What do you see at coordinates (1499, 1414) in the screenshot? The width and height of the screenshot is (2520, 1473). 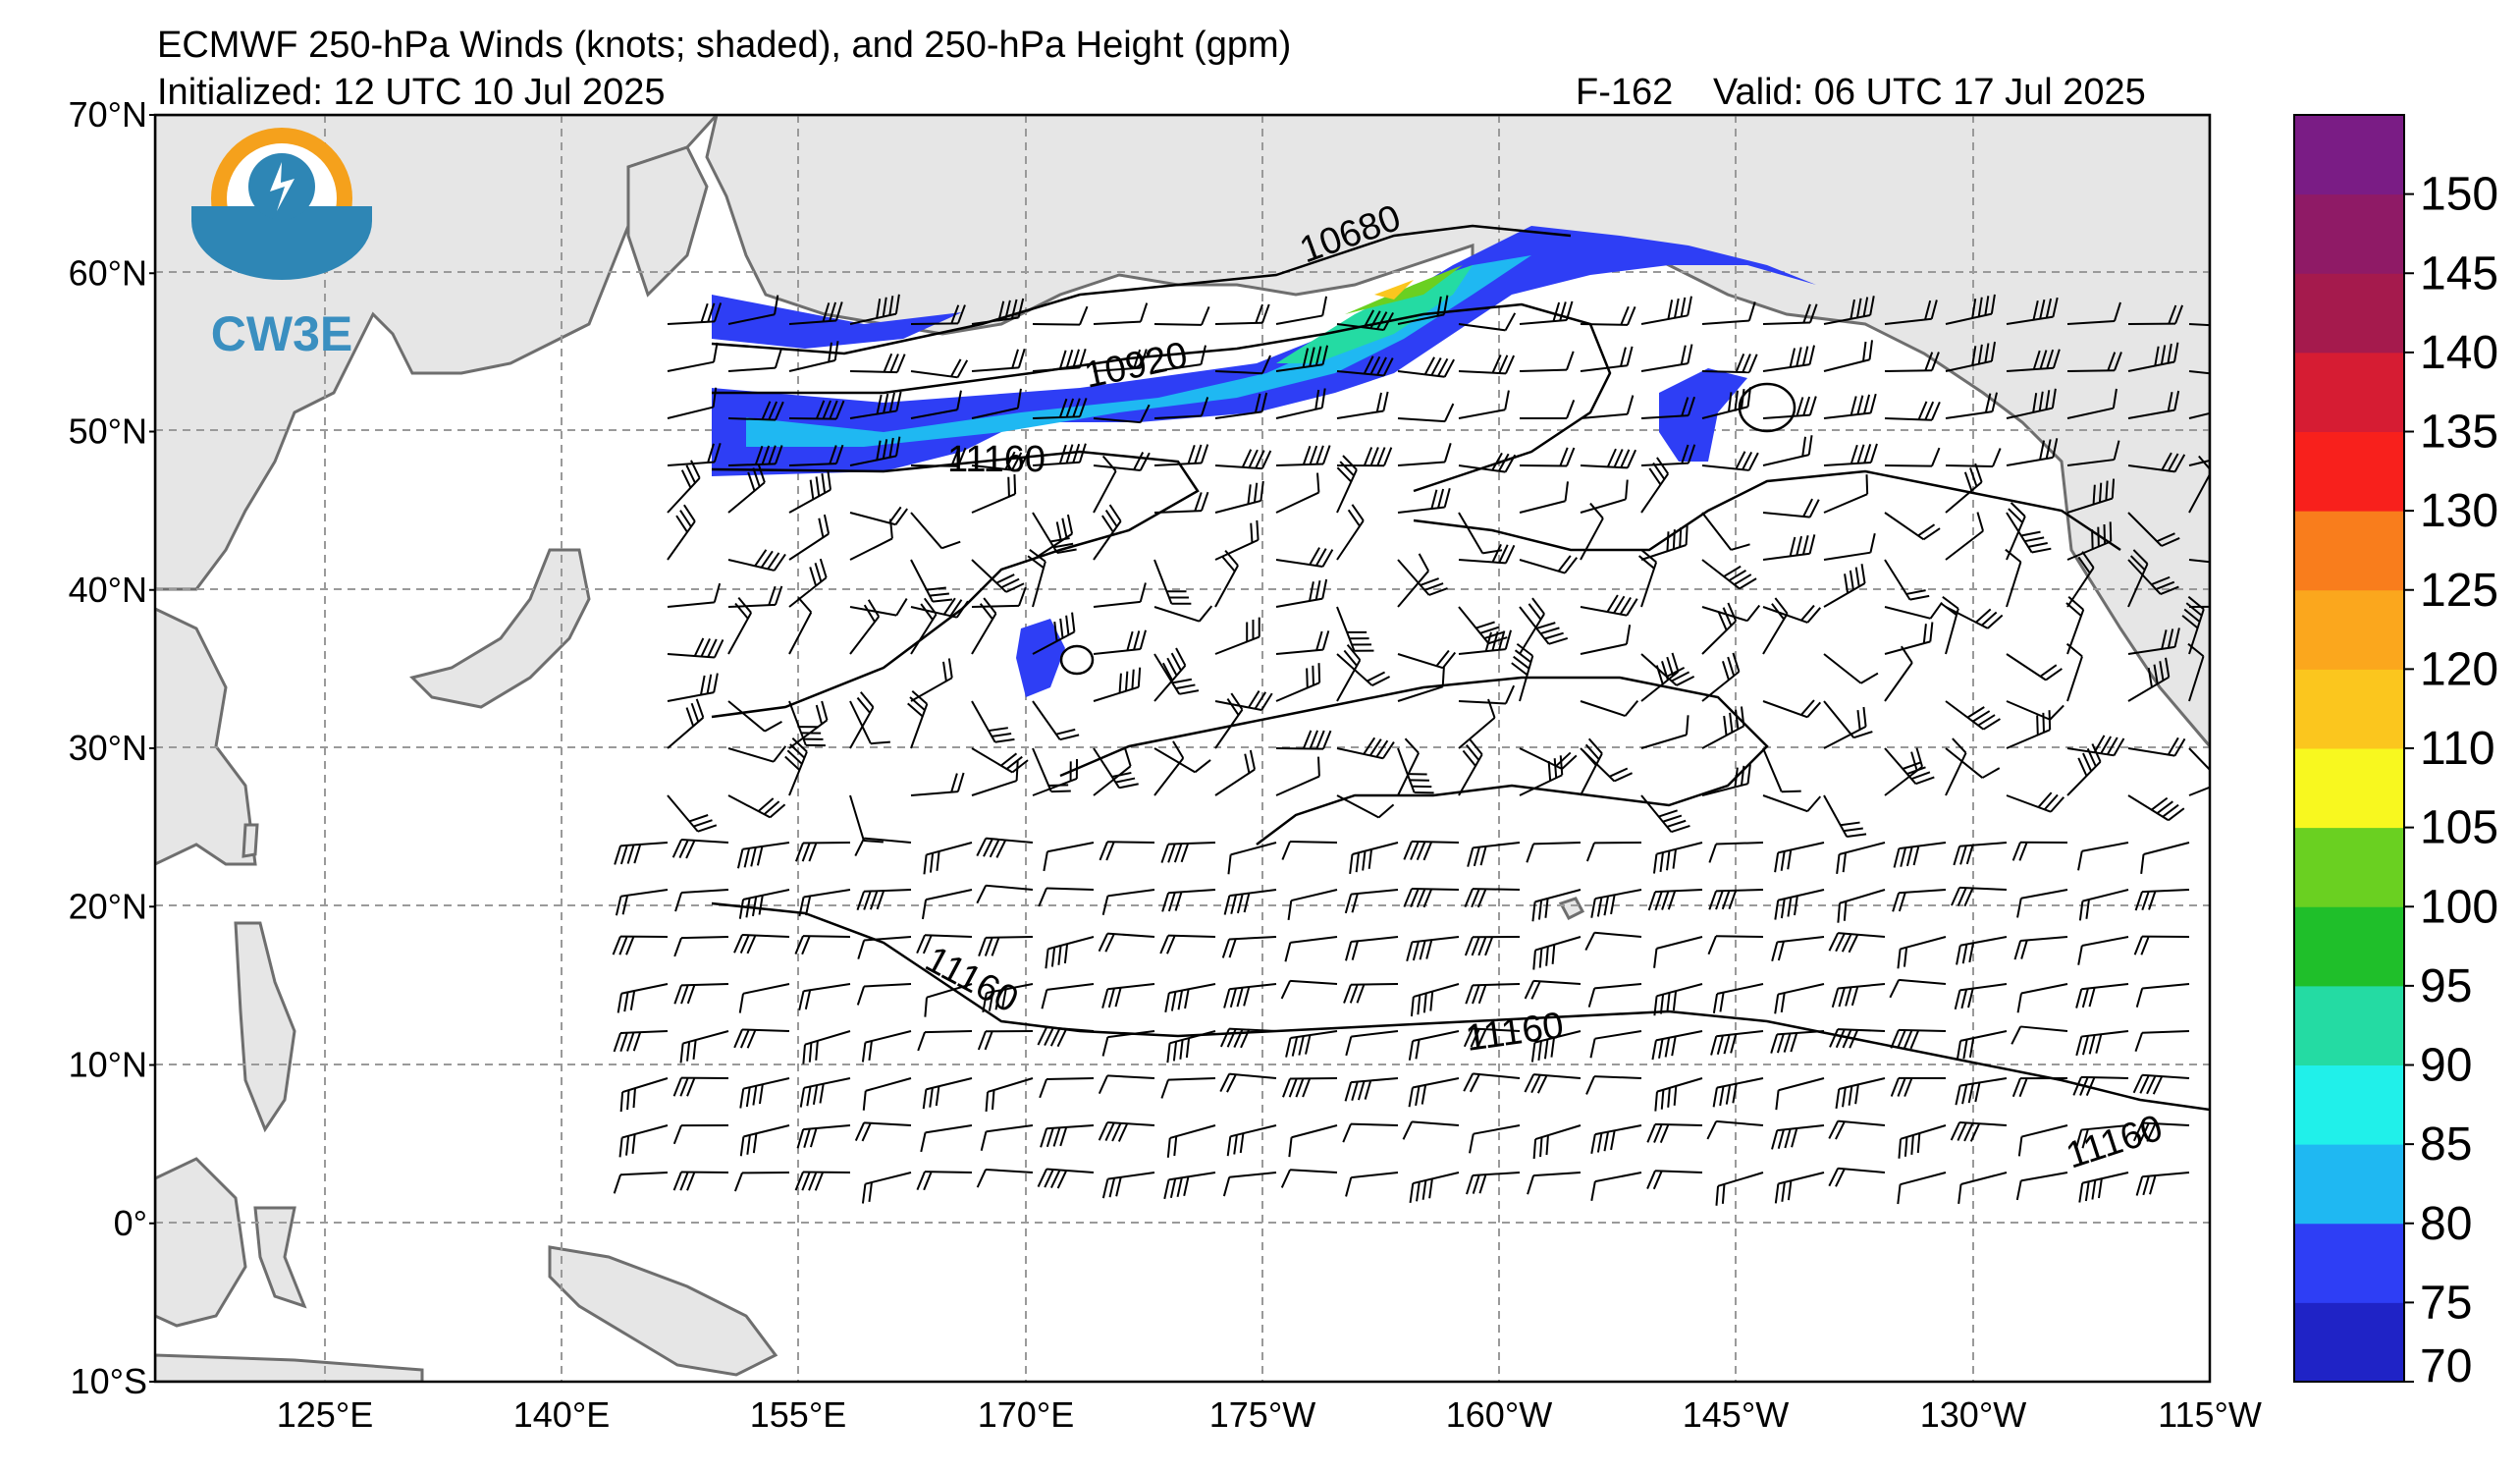 I see `lon-tick-label: 160°W` at bounding box center [1499, 1414].